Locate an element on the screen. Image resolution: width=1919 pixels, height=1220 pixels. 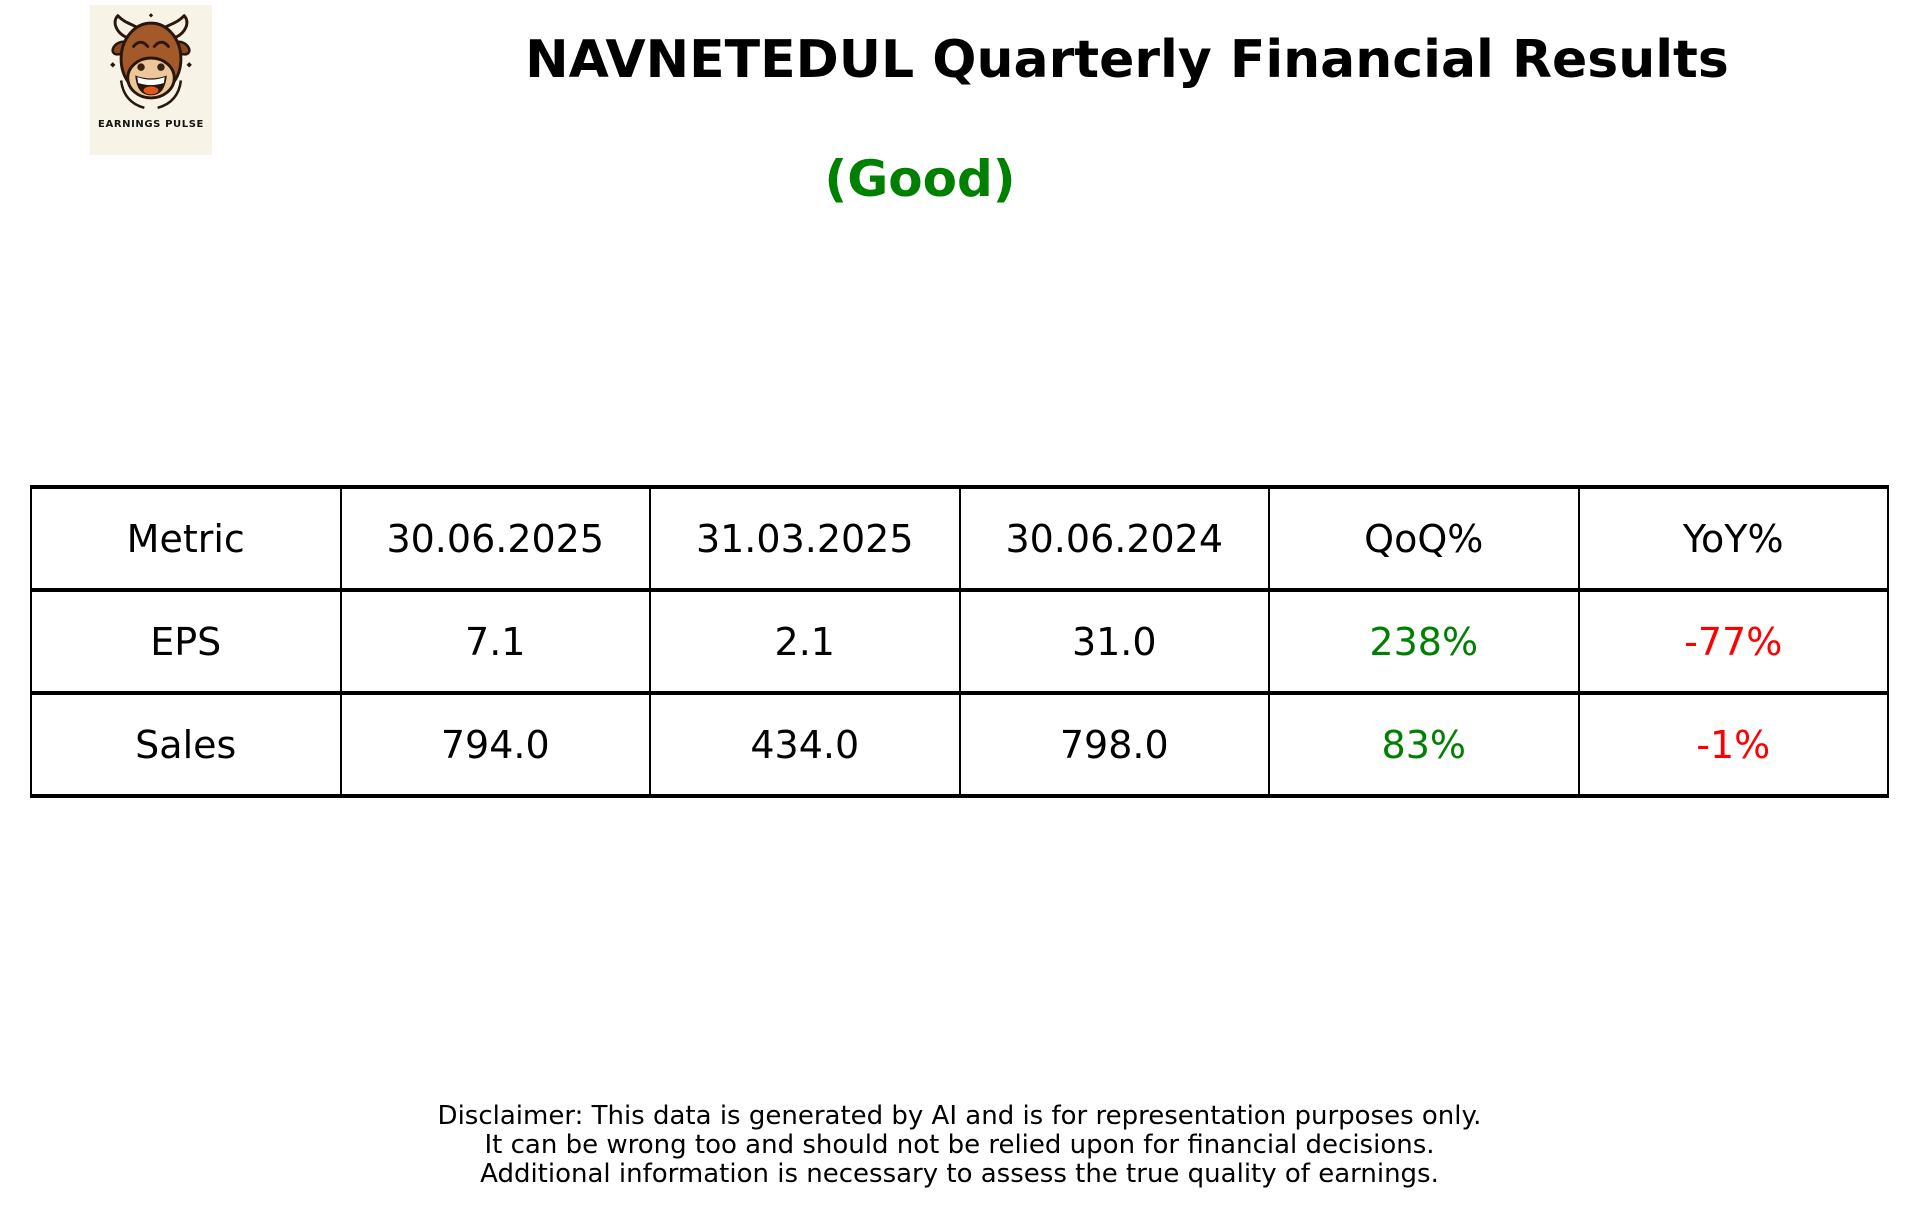
col-header-qoq: QoQ% is located at coordinates (1424, 538).